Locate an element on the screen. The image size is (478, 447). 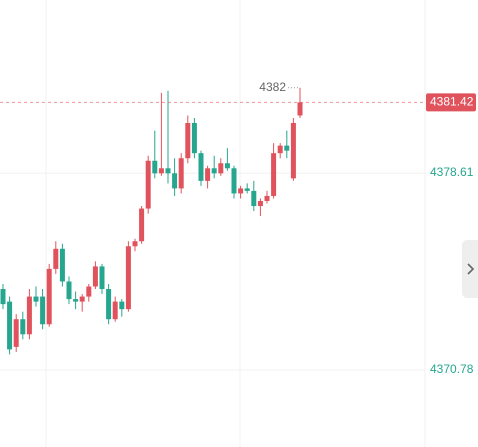
last-price-tag is located at coordinates (451, 102).